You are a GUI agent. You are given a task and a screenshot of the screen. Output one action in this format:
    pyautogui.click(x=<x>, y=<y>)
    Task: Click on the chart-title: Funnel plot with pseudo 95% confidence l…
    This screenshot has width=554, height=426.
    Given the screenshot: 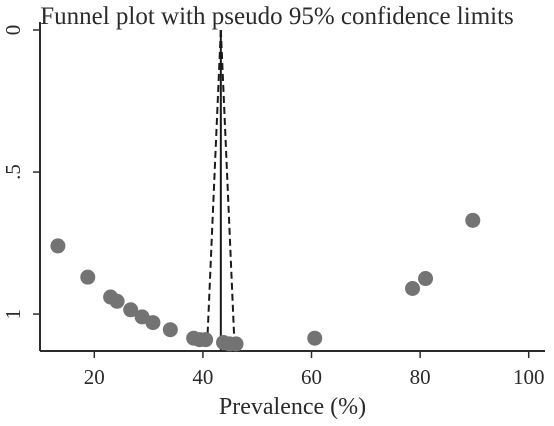 What is the action you would take?
    pyautogui.click(x=277, y=16)
    